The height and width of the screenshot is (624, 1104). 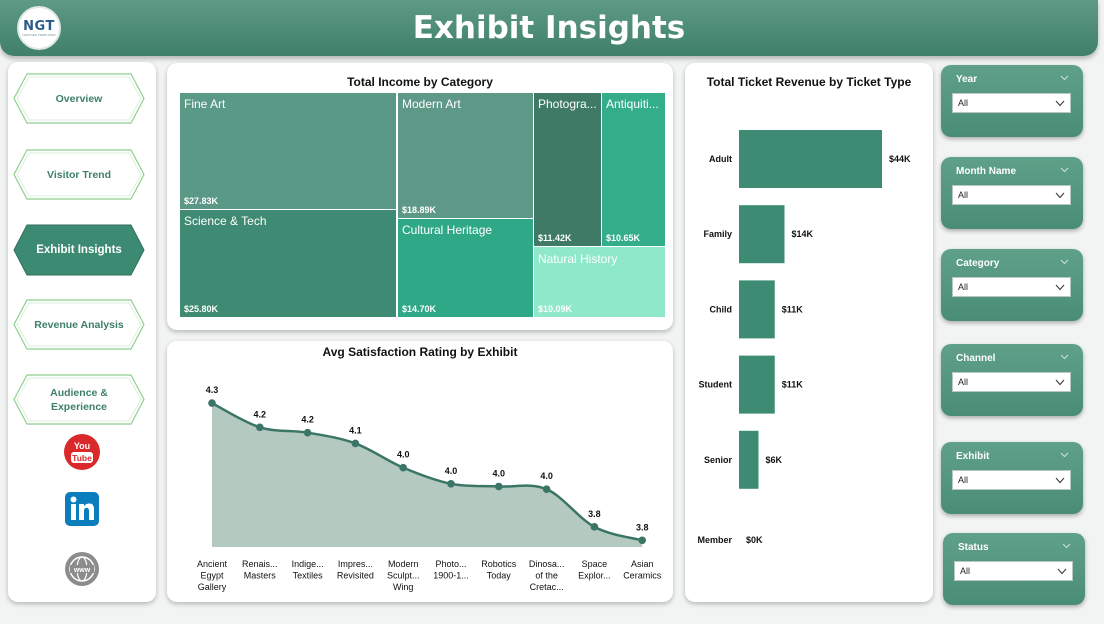 What do you see at coordinates (39, 26) in the screenshot?
I see `logo-text: NGT` at bounding box center [39, 26].